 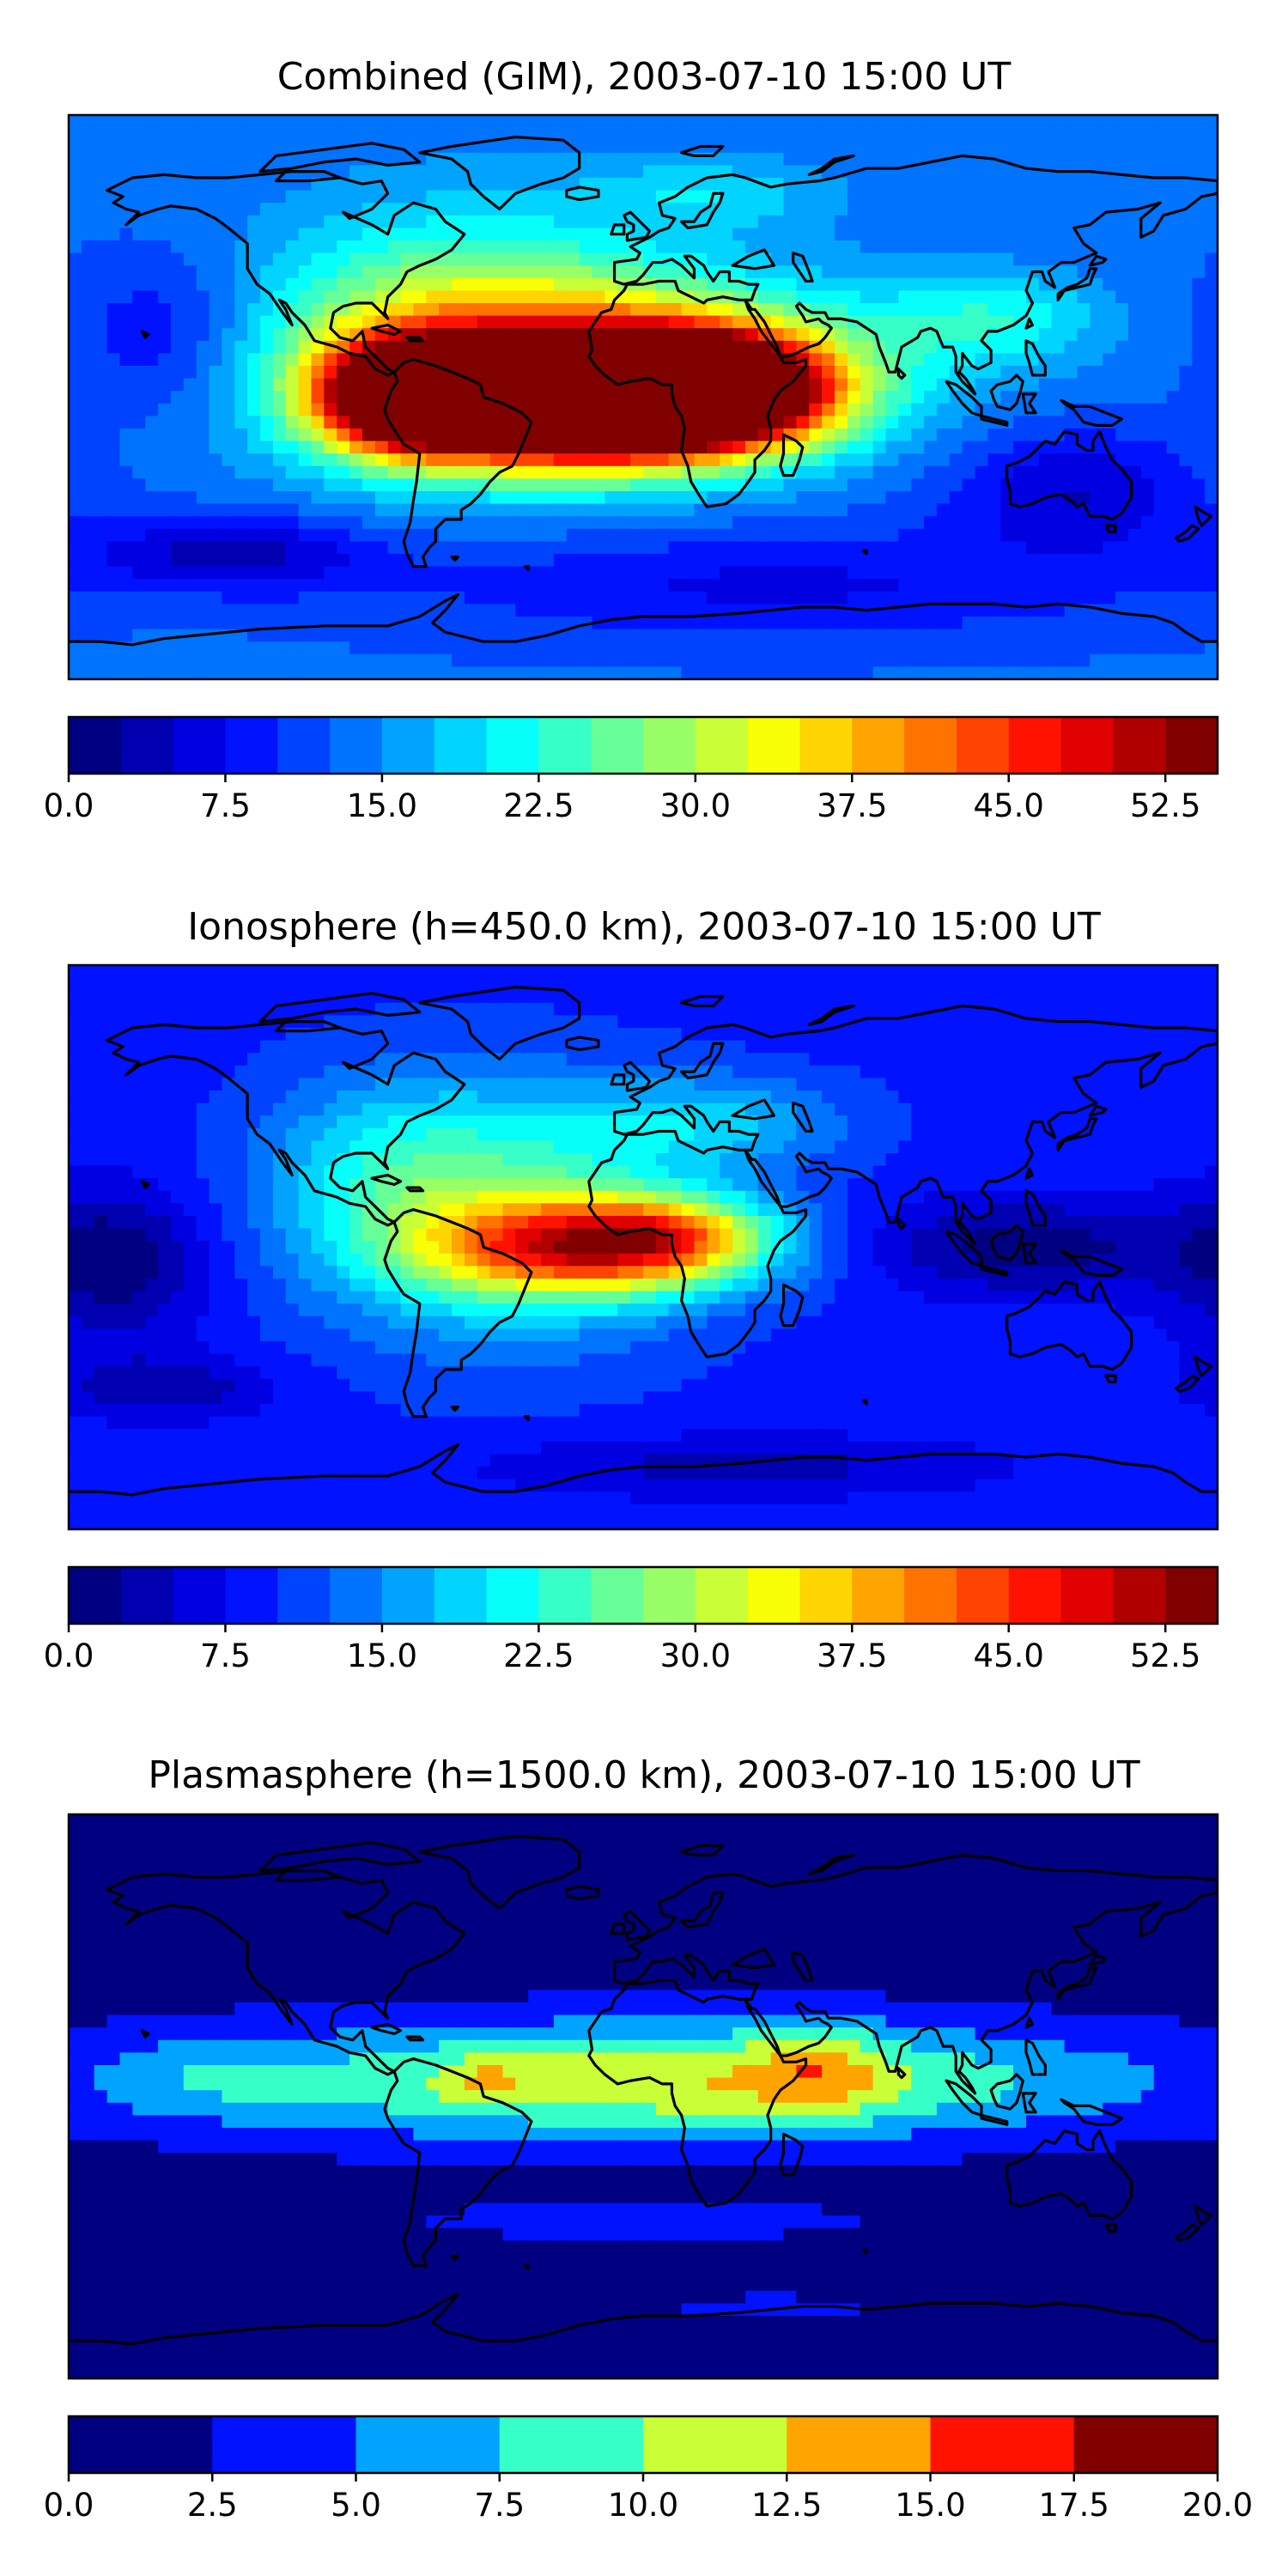 What do you see at coordinates (643, 745) in the screenshot?
I see `colorbar-frame` at bounding box center [643, 745].